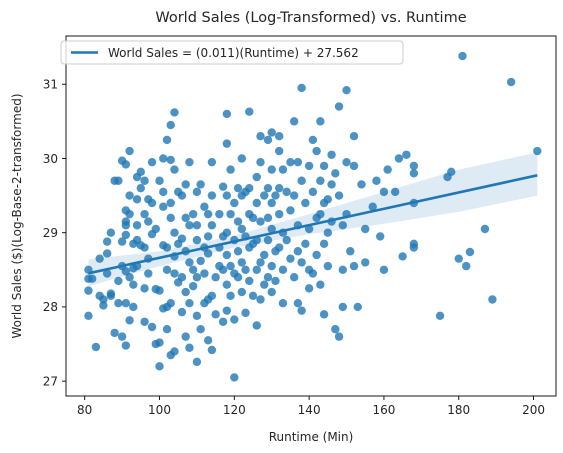 The height and width of the screenshot is (453, 563). What do you see at coordinates (458, 410) in the screenshot?
I see `x-tick-label: 180` at bounding box center [458, 410].